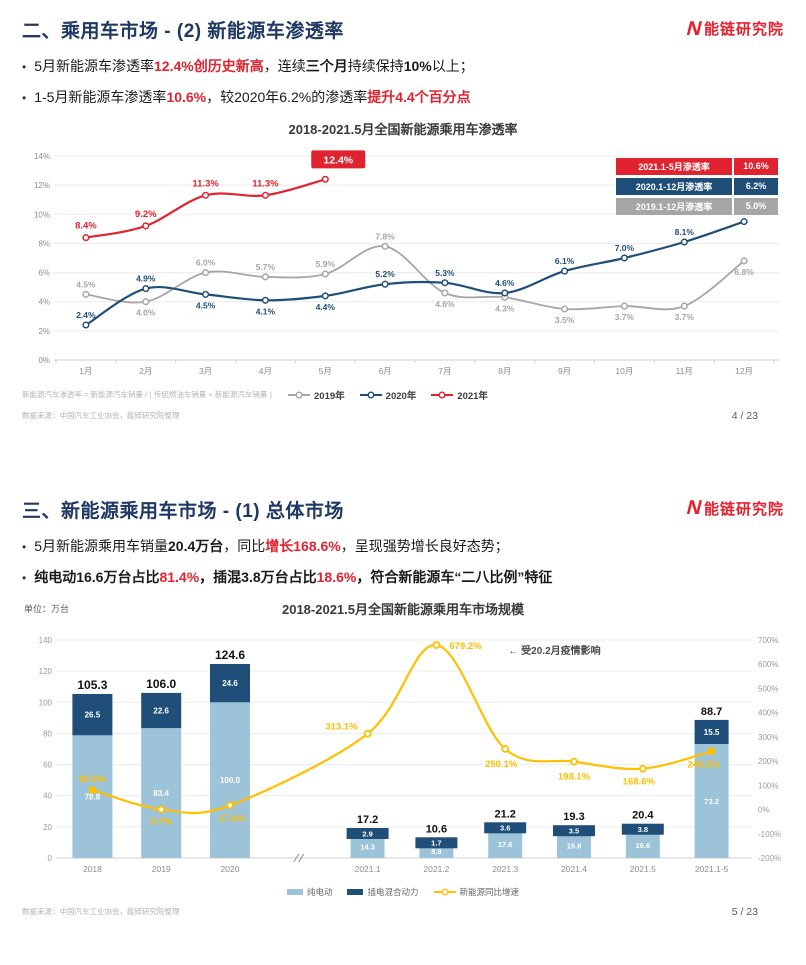  Describe the element at coordinates (355, 891) in the screenshot. I see `legend-bar-marker` at that location.